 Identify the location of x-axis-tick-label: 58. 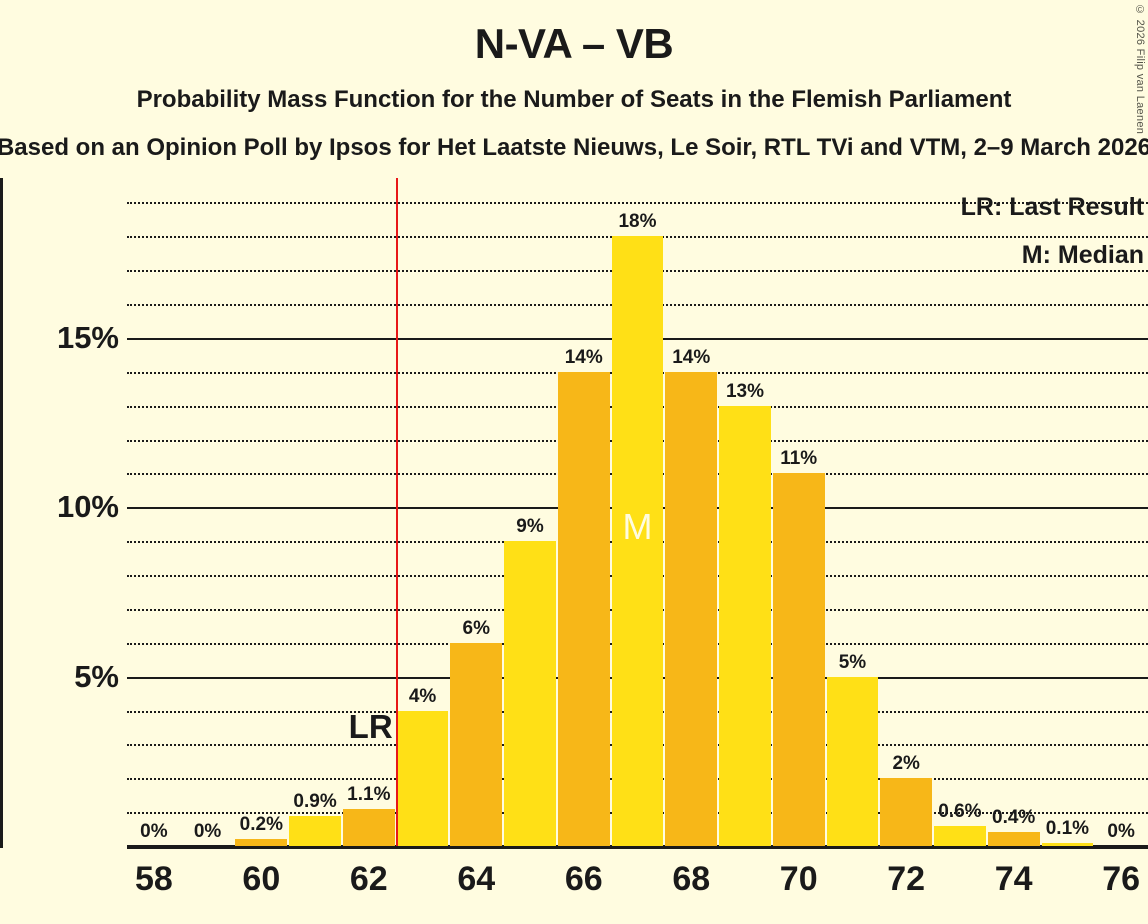
(153, 879).